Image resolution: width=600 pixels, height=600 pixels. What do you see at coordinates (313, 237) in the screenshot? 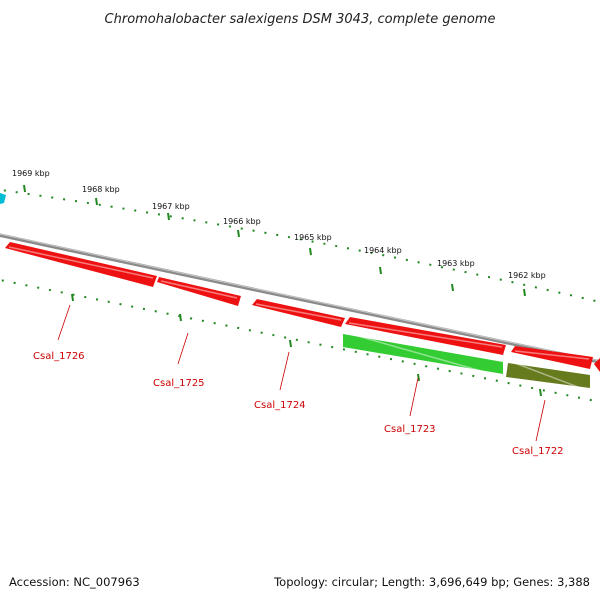
I see `kbp-tick-label: 1965 kbp` at bounding box center [313, 237].